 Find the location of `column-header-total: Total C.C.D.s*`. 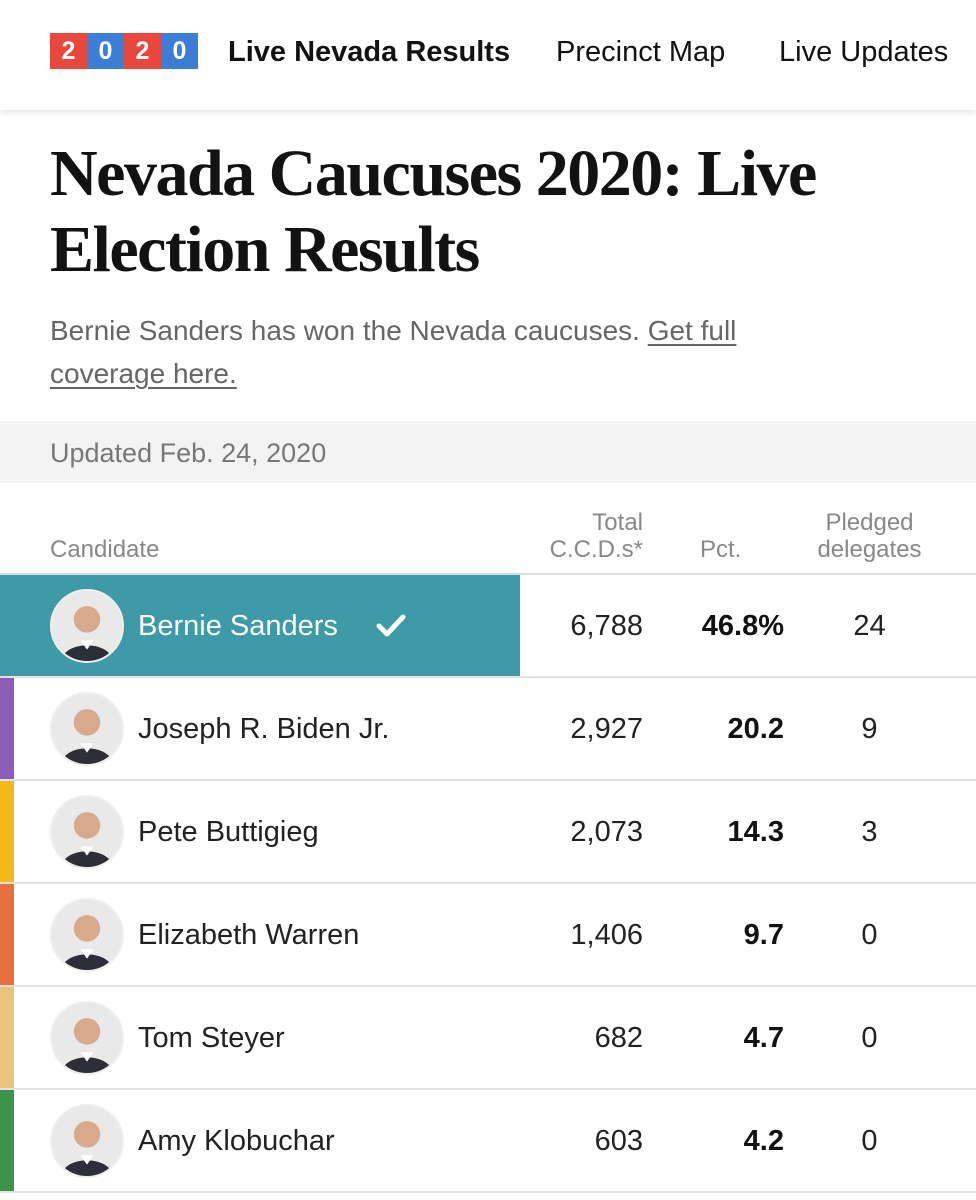

column-header-total: Total C.C.D.s* is located at coordinates (596, 536).